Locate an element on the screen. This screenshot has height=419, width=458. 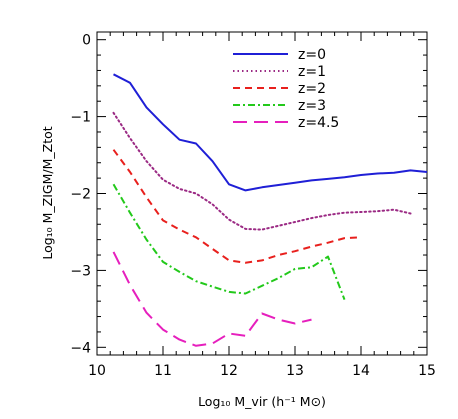
legend-label: z=2 is located at coordinates (312, 89).